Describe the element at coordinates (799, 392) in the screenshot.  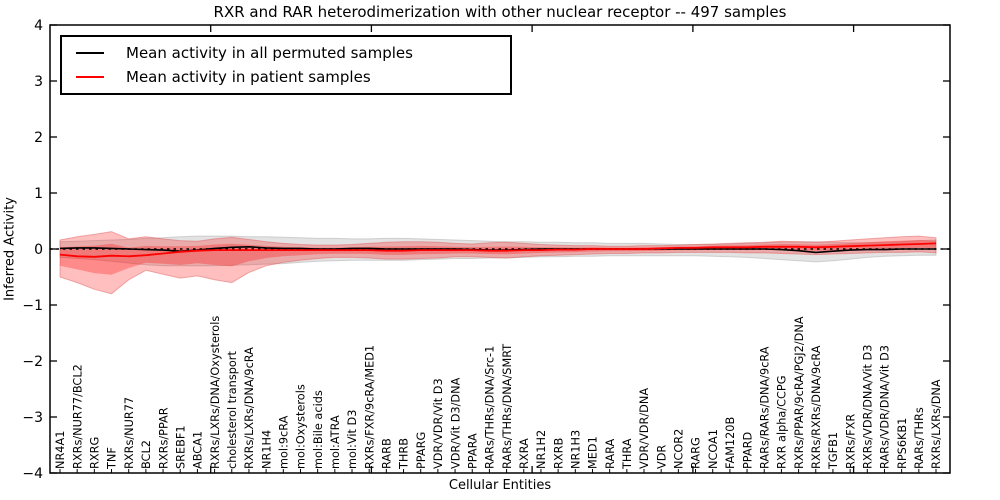
I see `x-tick-label: RXRs/PPAR/9cRA/PGJ2/DNA` at that location.